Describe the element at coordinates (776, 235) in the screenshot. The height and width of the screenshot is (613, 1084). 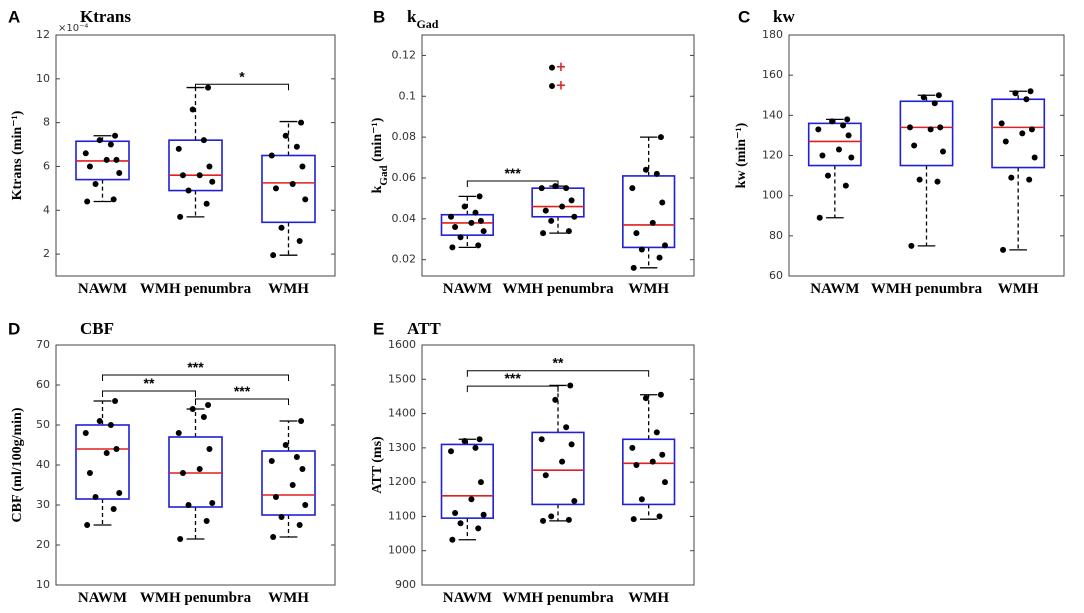
I see `y-tick-label: 80` at that location.